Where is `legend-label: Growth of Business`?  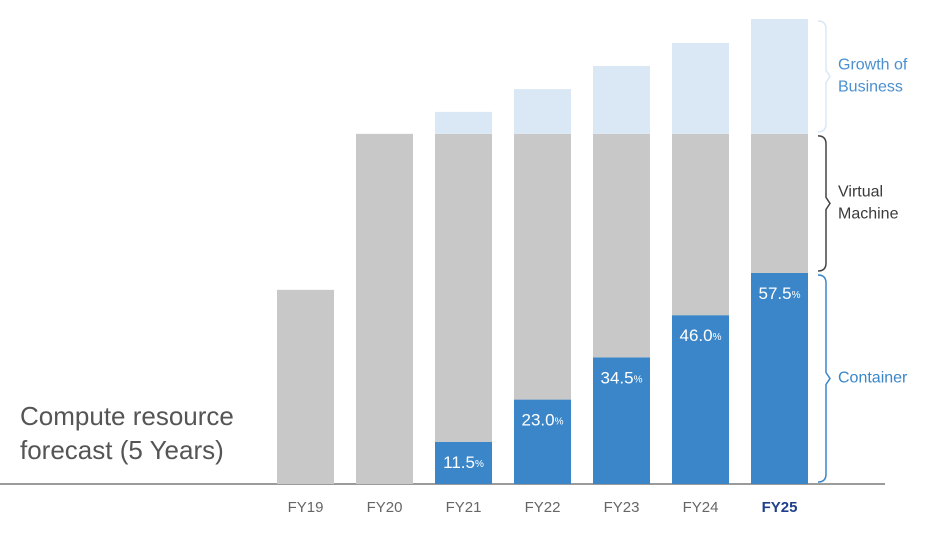 legend-label: Growth of Business is located at coordinates (873, 76).